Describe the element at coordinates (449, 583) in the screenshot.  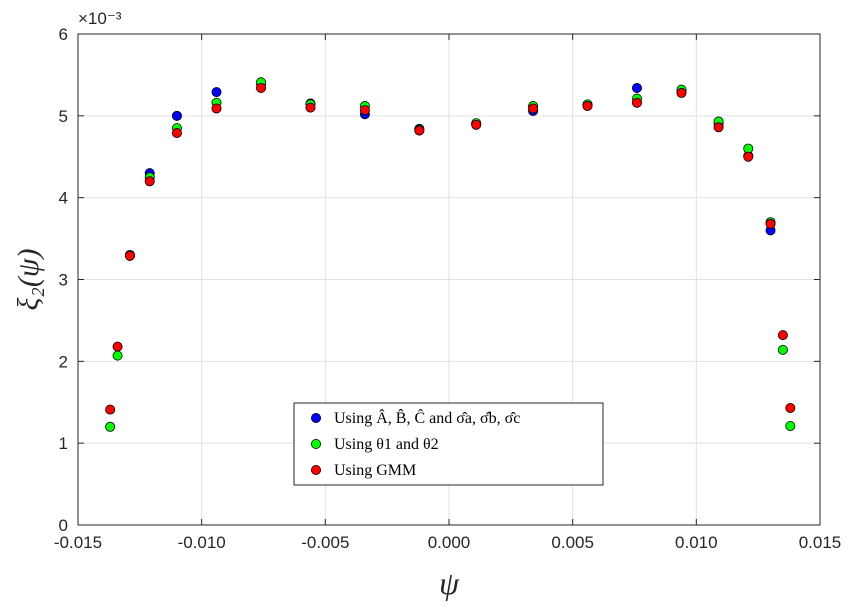
I see `x-axis-label: ψ` at that location.